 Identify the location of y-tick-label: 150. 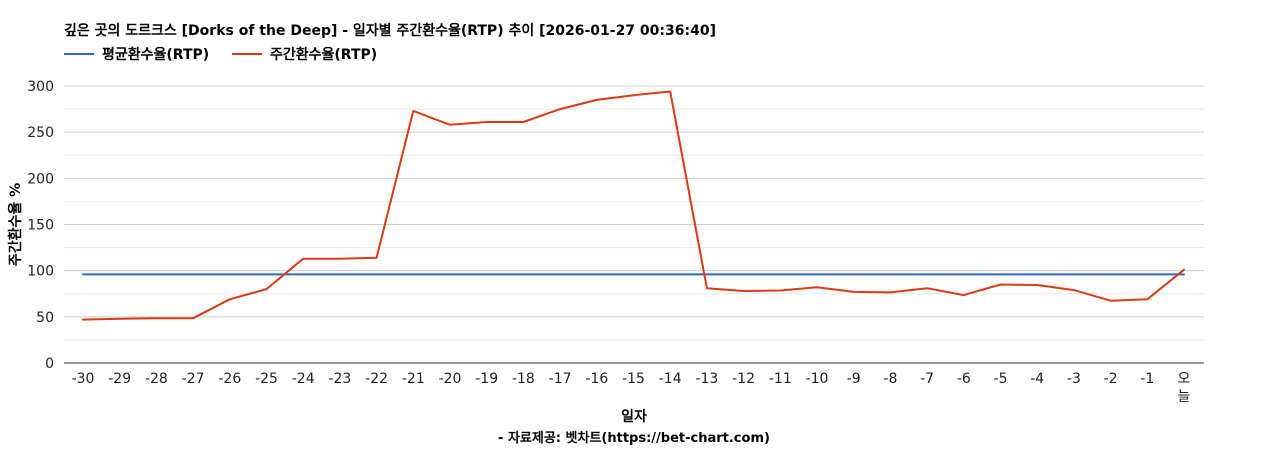
(40, 226).